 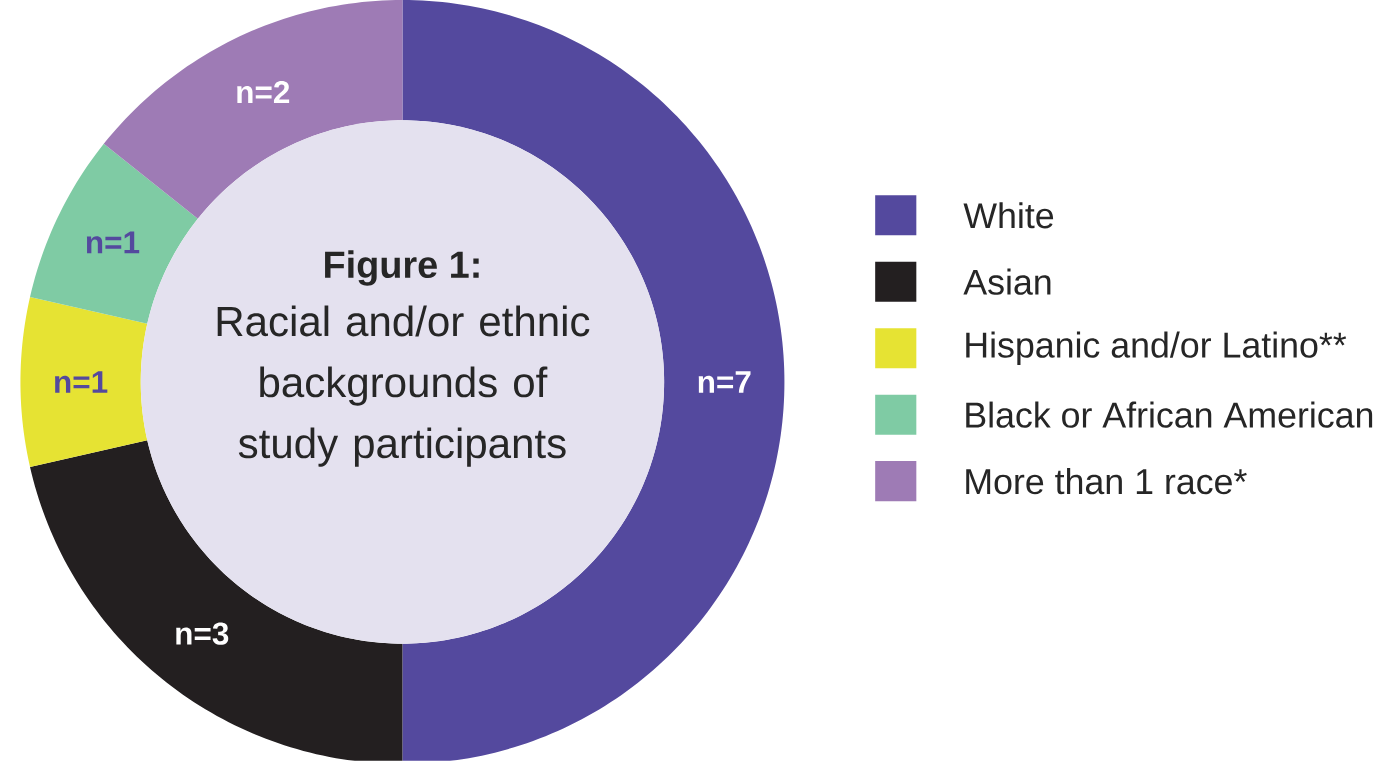 I want to click on text: Figure 1:, so click(x=402, y=268).